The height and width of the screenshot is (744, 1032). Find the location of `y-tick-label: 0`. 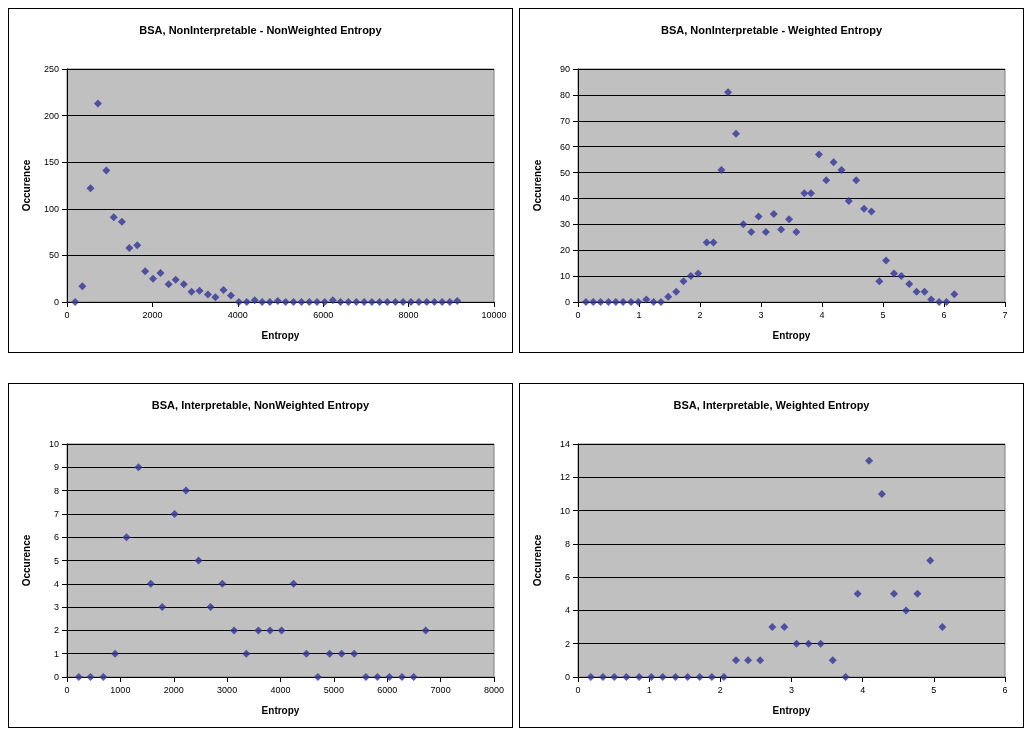

y-tick-label: 0 is located at coordinates (567, 677).